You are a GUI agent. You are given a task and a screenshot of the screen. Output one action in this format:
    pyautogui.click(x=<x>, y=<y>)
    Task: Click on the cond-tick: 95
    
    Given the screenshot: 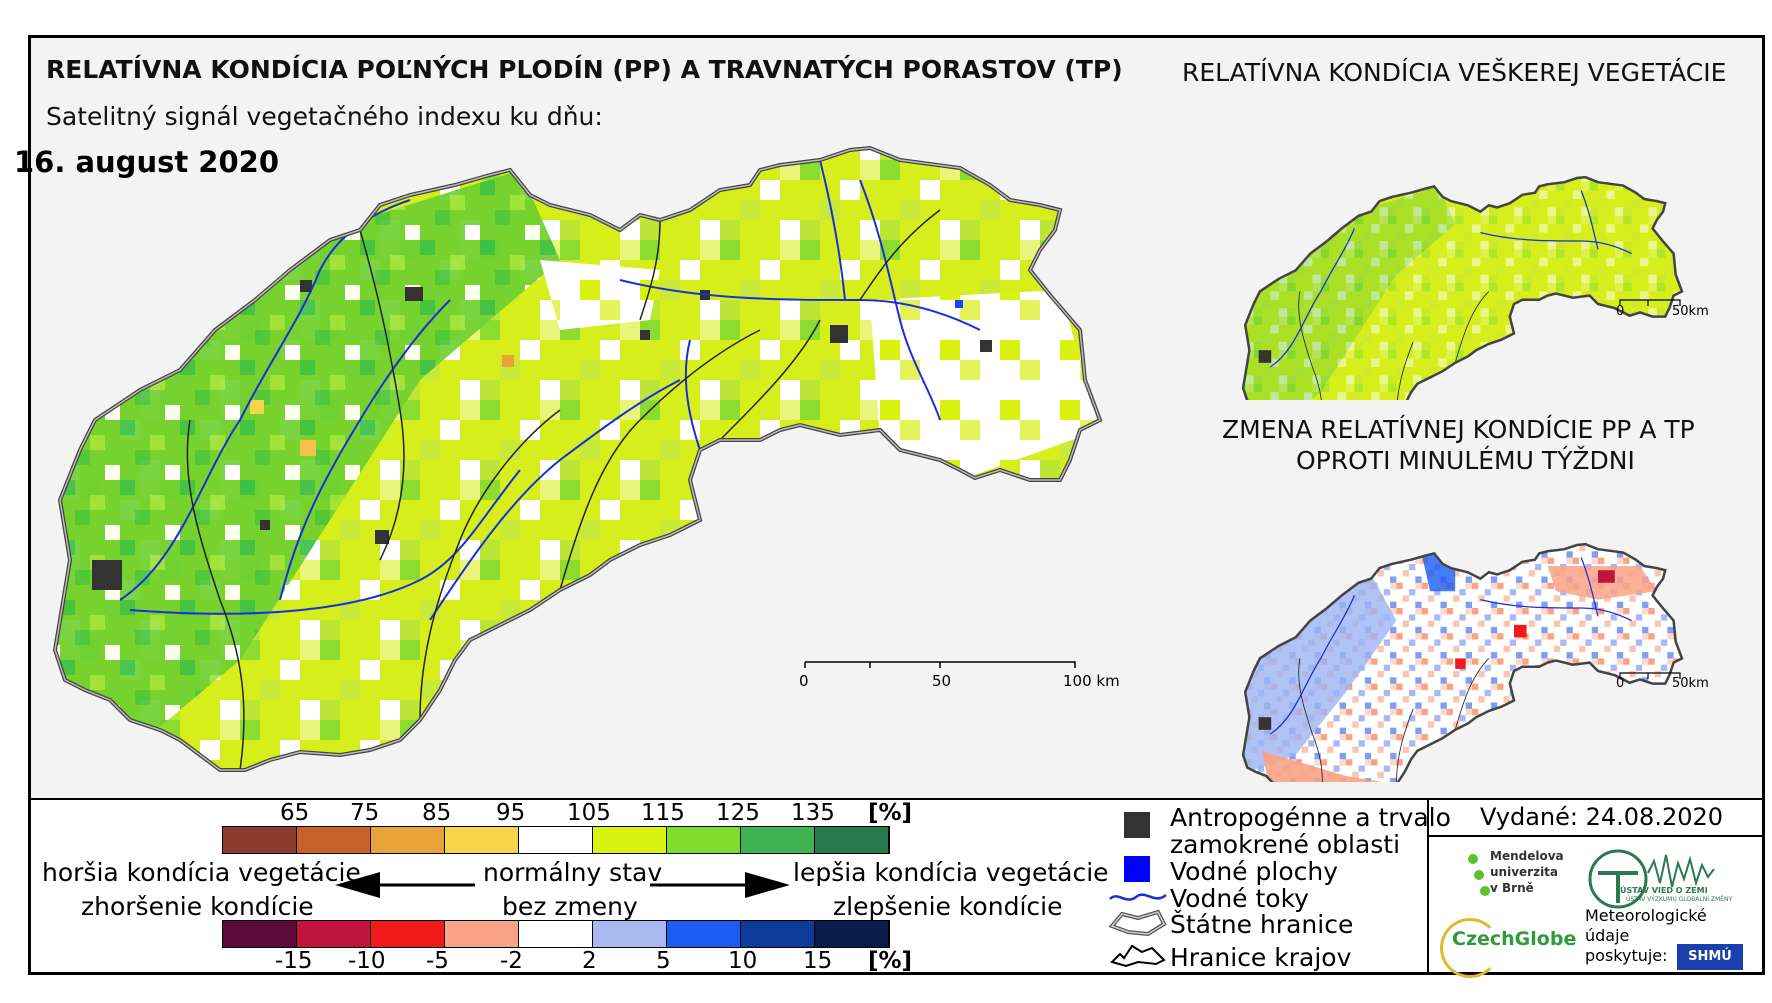 What is the action you would take?
    pyautogui.click(x=511, y=813)
    